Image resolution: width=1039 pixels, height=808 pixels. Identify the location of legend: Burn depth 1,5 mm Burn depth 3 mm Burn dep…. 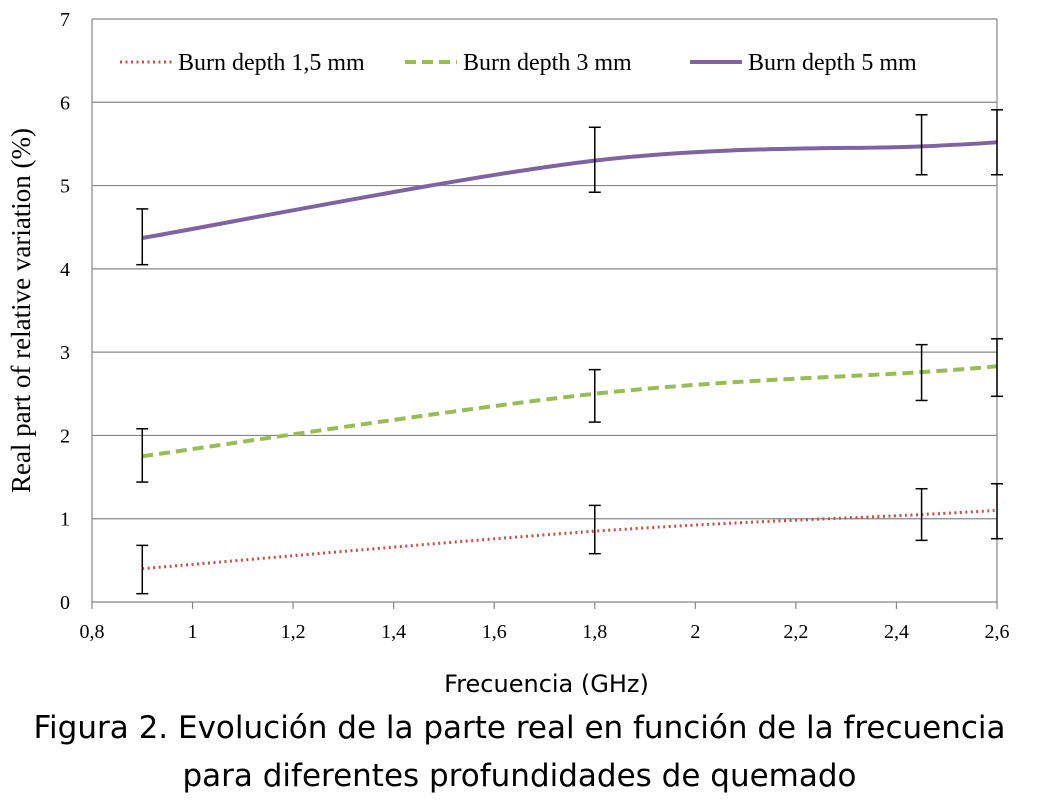
(518, 63).